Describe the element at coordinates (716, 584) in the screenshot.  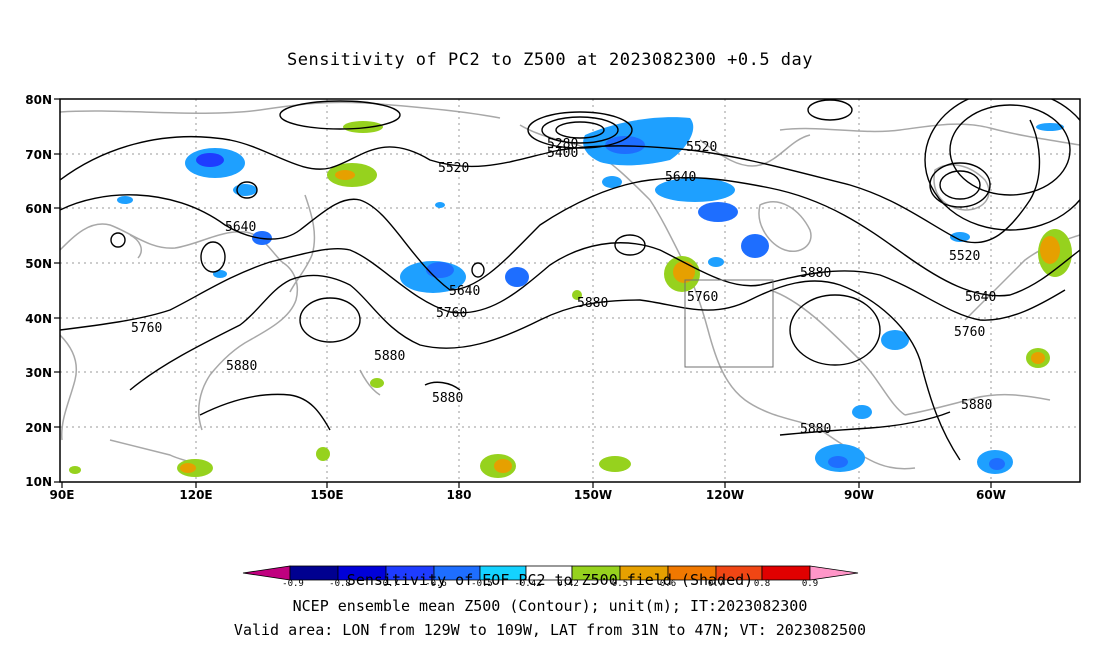
I see `colorbar-tick: 0.7` at that location.